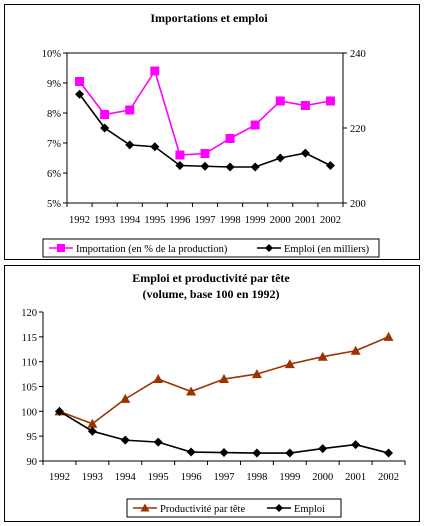  I want to click on chart-1-series, so click(205, 119).